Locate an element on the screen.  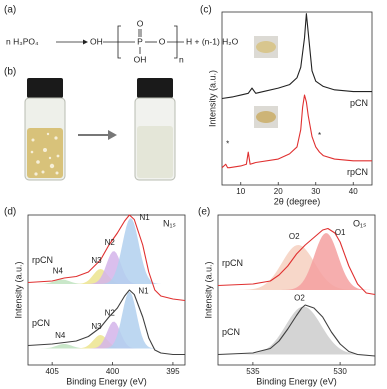
x-tick-label: 40 is located at coordinates (353, 191).